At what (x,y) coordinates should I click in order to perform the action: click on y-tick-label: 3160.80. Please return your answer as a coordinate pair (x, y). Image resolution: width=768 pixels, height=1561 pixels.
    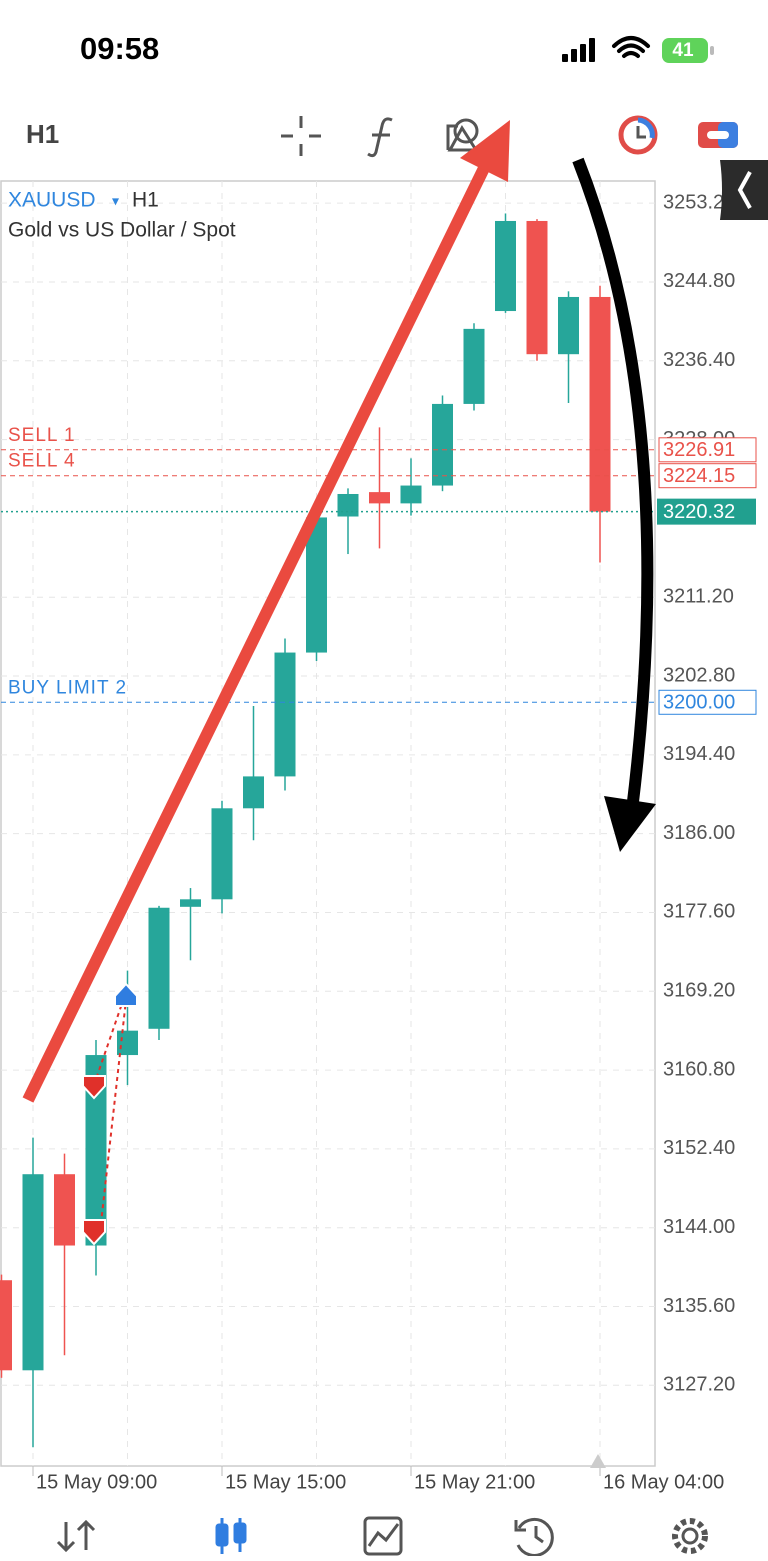
    Looking at the image, I should click on (699, 1069).